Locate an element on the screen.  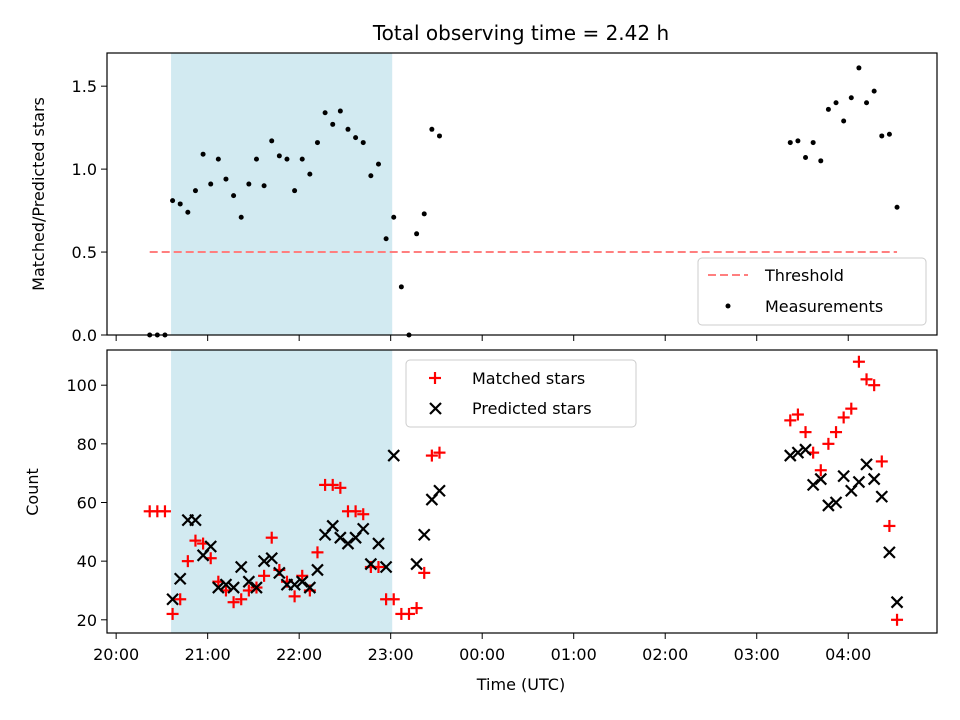
x-tick-label: 02:00 is located at coordinates (665, 654).